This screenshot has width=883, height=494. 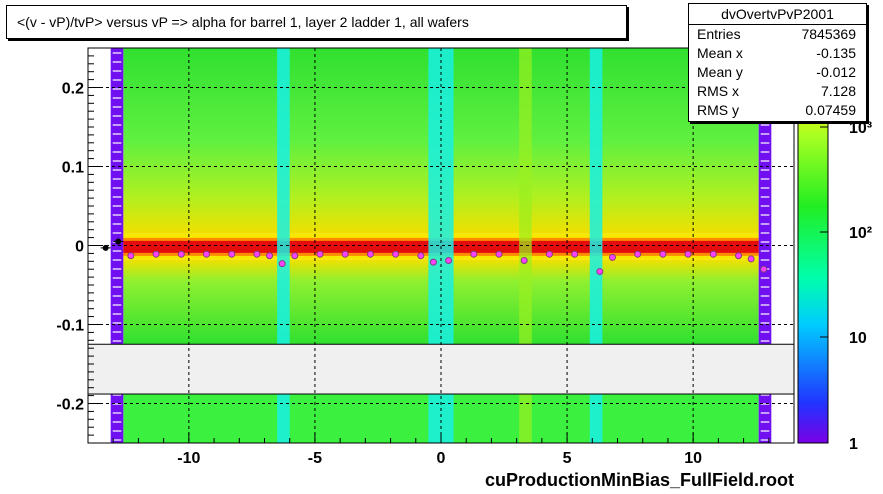 I want to click on z-tick-label: 10², so click(x=860, y=233).